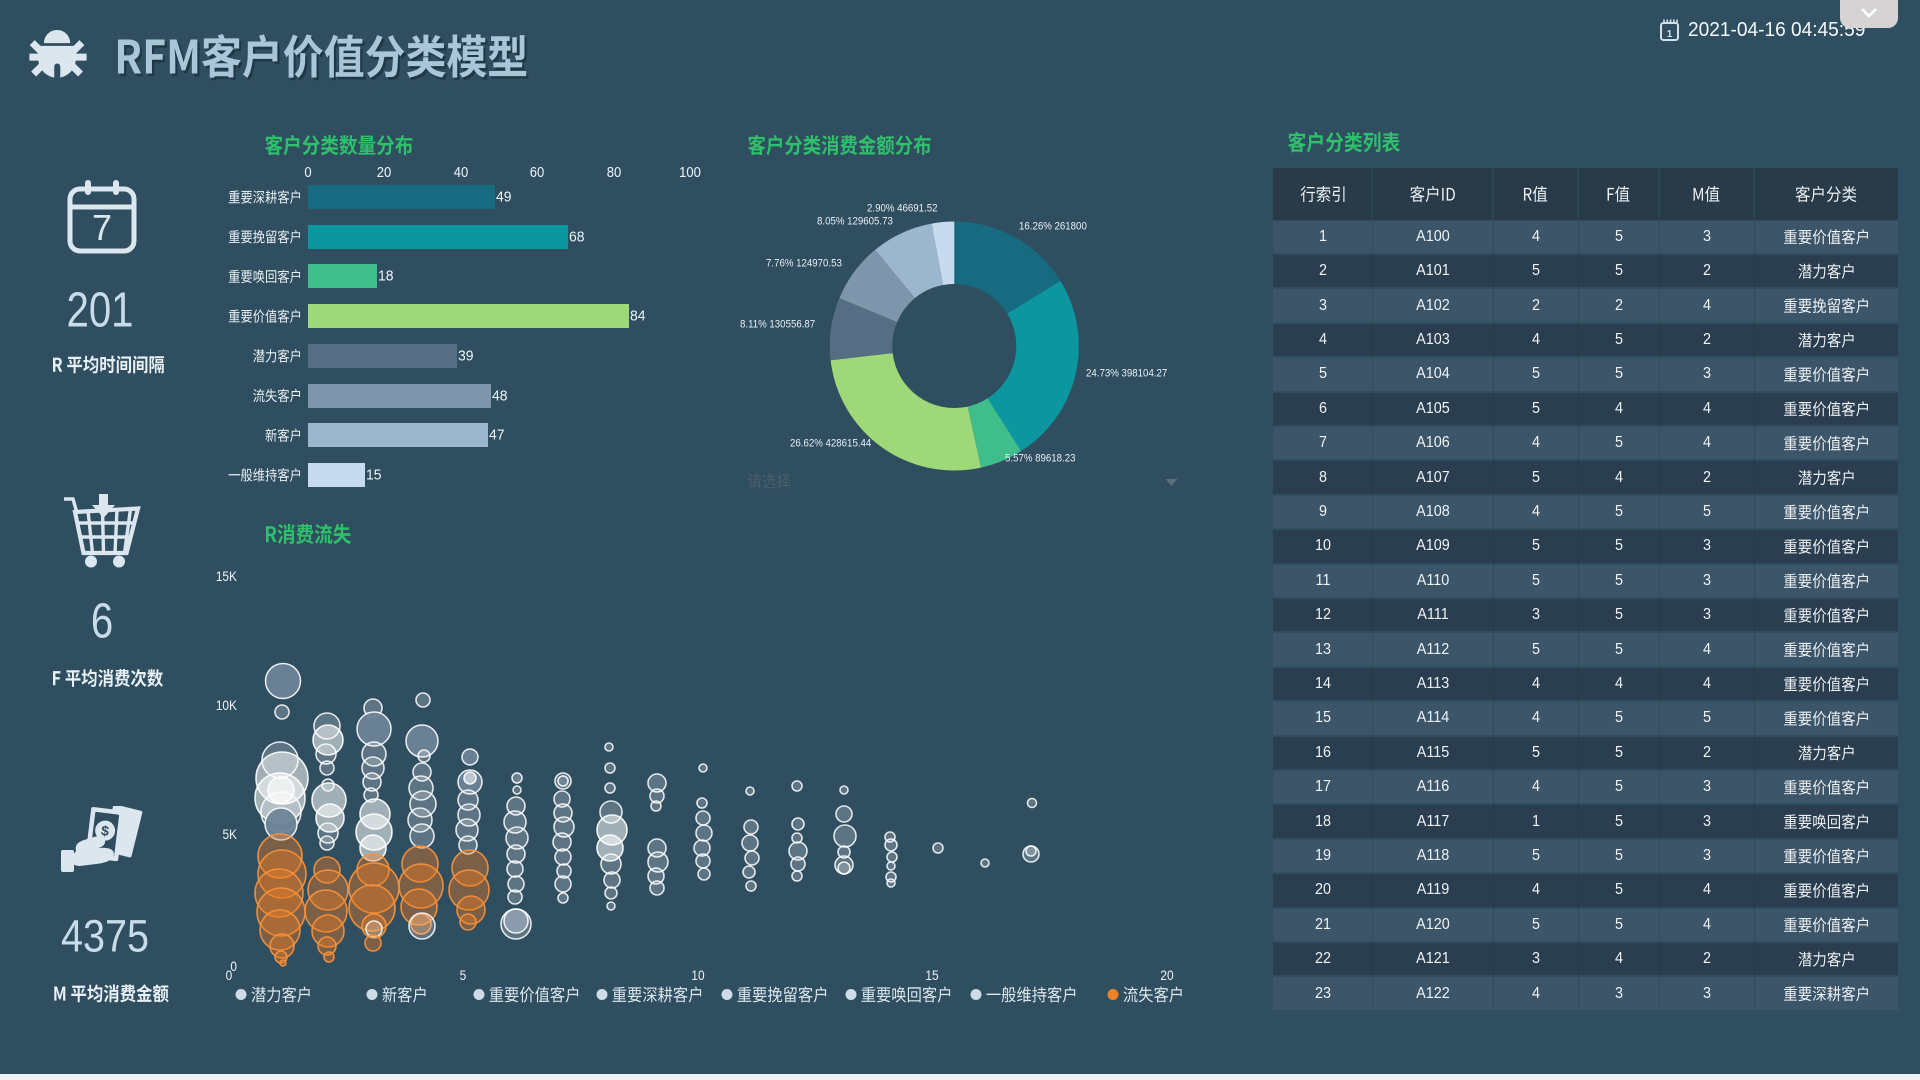  What do you see at coordinates (102, 227) in the screenshot?
I see `svg-text: 7` at bounding box center [102, 227].